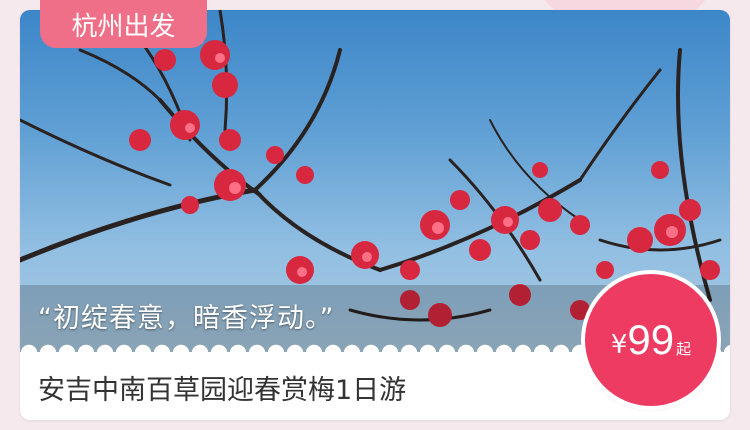 This screenshot has width=750, height=430. I want to click on product-title: 安吉中南百草园迎春赏梅1日游, so click(222, 390).